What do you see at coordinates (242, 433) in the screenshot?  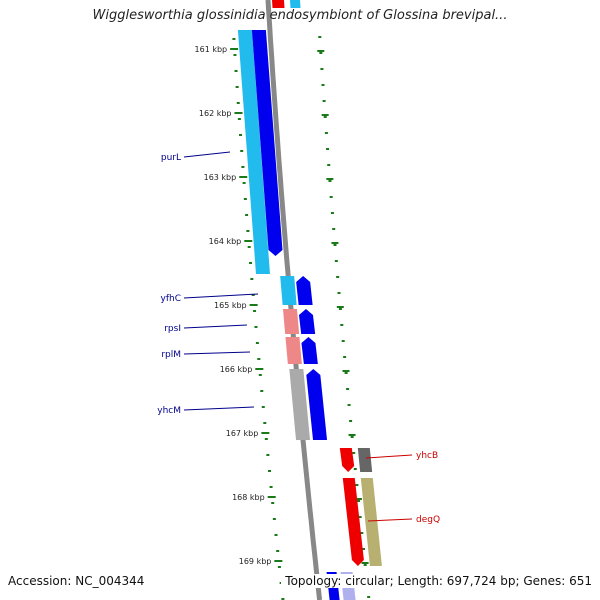 I see `tick-label: 167 kbp` at bounding box center [242, 433].